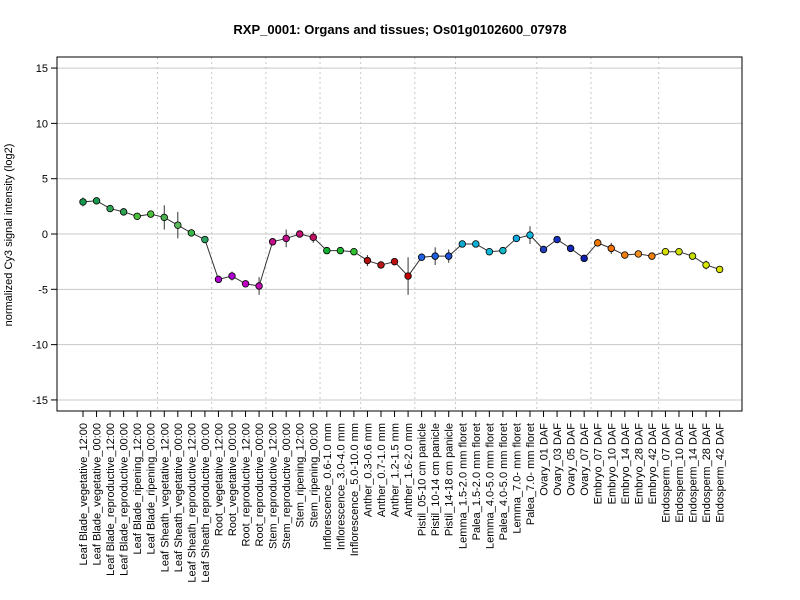  What do you see at coordinates (504, 481) in the screenshot?
I see `x-tick-label: Palea_4.0-5.0 mm floret` at bounding box center [504, 481].